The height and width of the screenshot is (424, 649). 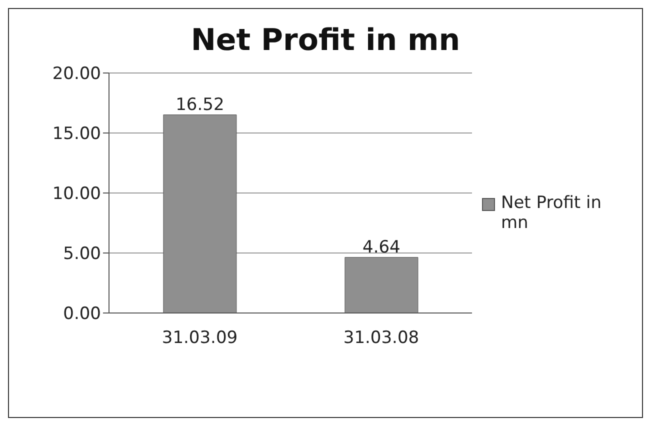 What do you see at coordinates (200, 104) in the screenshot?
I see `data-label: 16.52` at bounding box center [200, 104].